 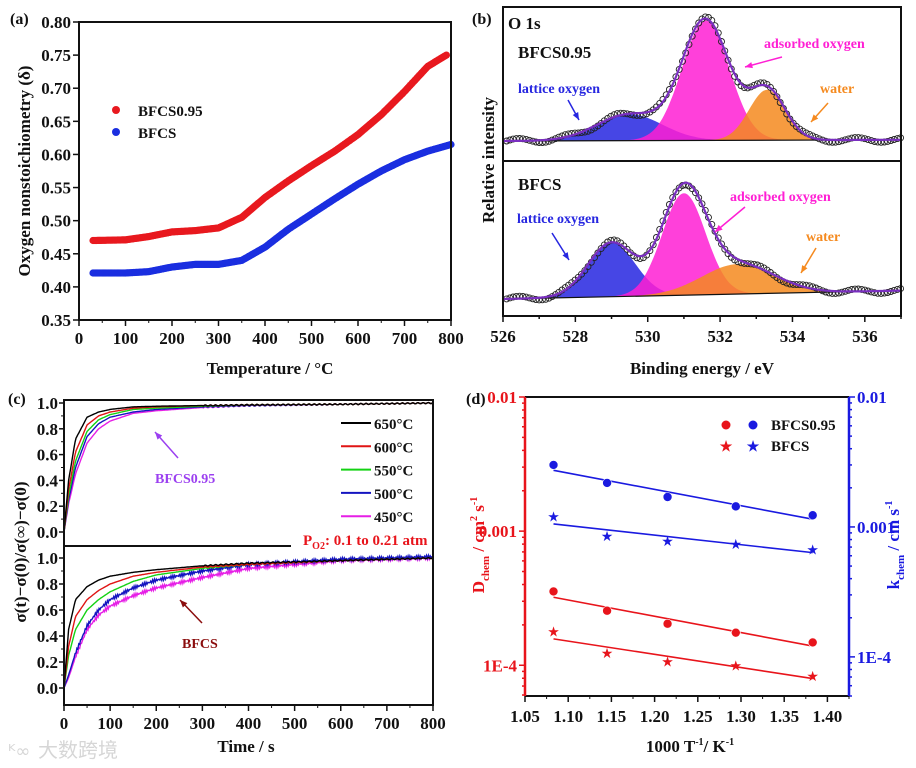 I want to click on legend-bfcs-marker, so click(x=116, y=132).